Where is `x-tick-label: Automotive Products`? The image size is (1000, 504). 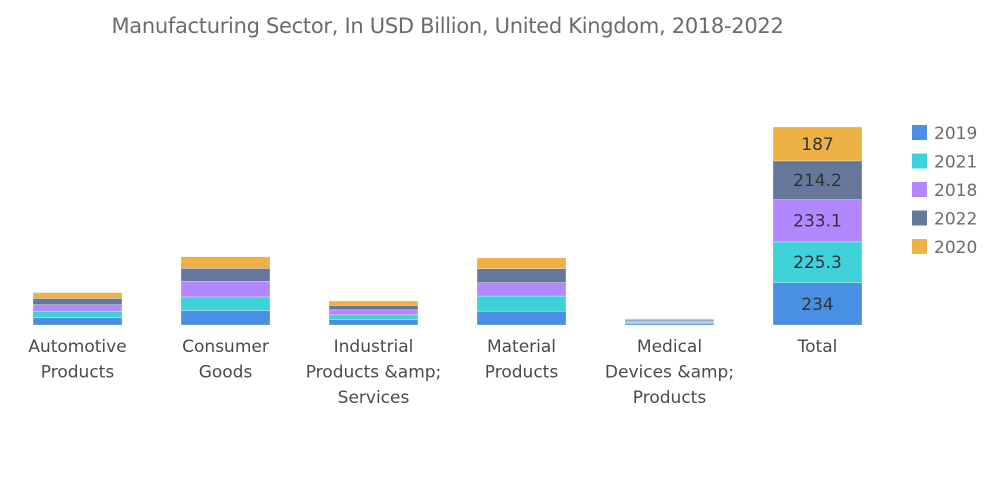
x-tick-label: Automotive Products is located at coordinates (77, 360).